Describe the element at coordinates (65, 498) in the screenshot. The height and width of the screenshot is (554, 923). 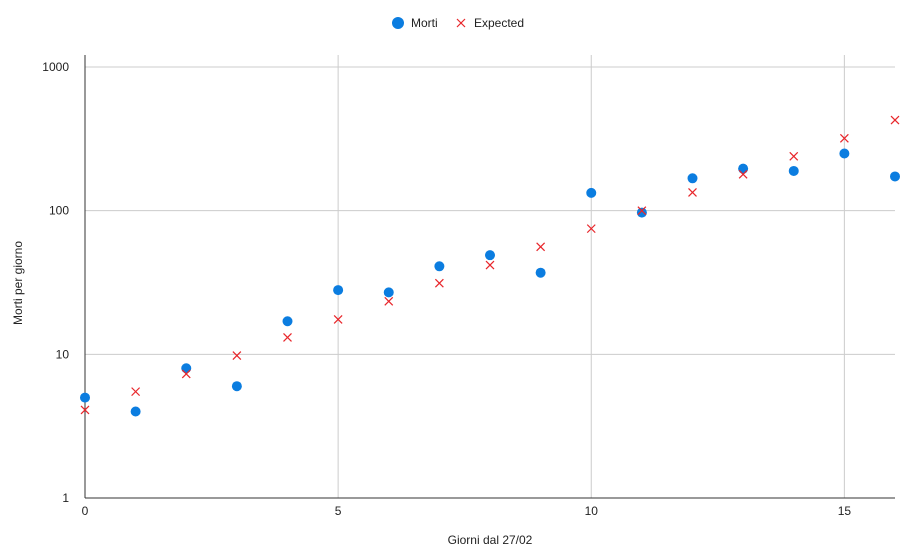
I see `y-tick-label: 1` at that location.